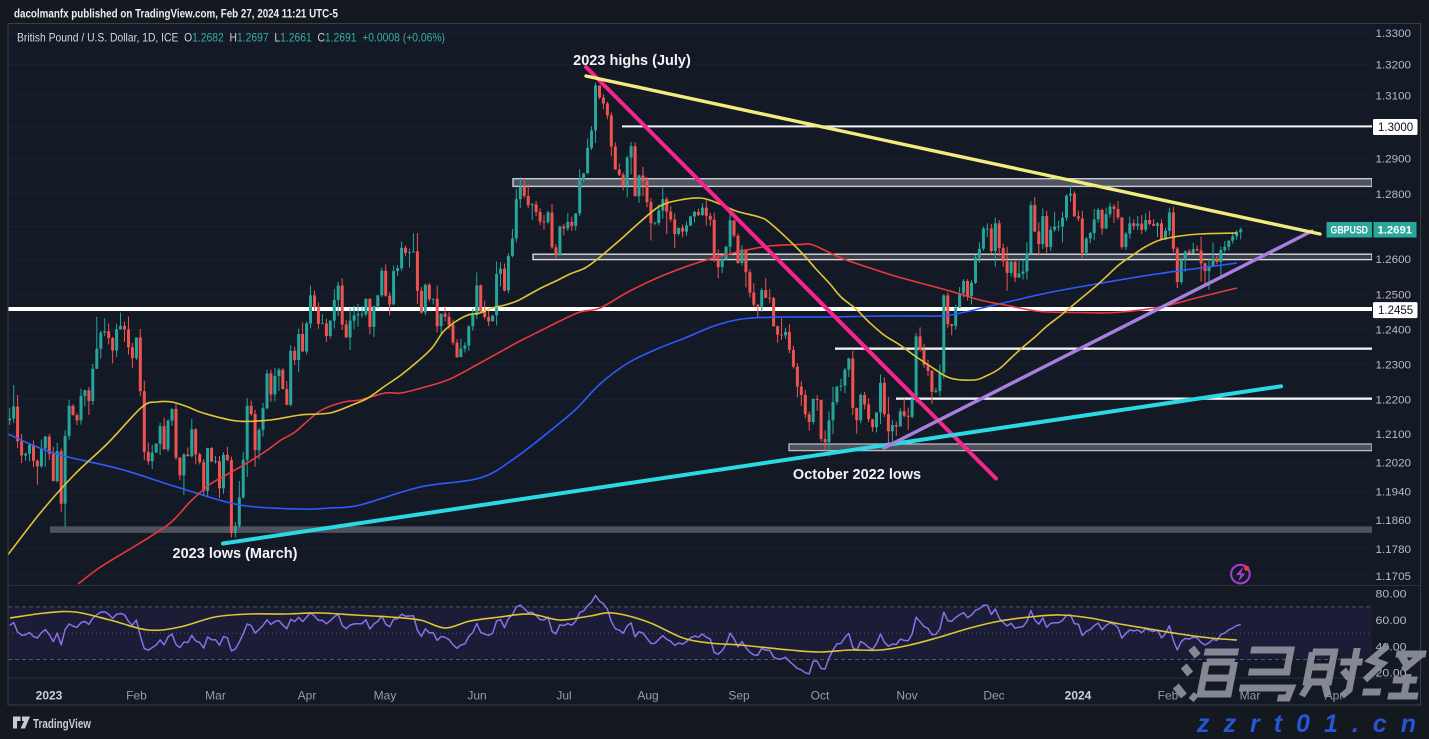 The height and width of the screenshot is (739, 1429). I want to click on svg-text: 1.2400, so click(1394, 330).